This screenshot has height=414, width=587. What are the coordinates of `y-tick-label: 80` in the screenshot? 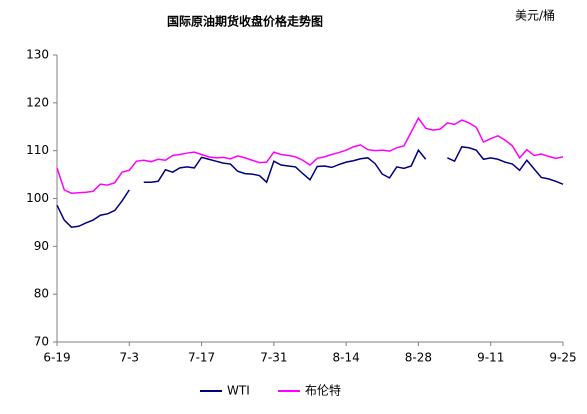 It's located at (41, 294).